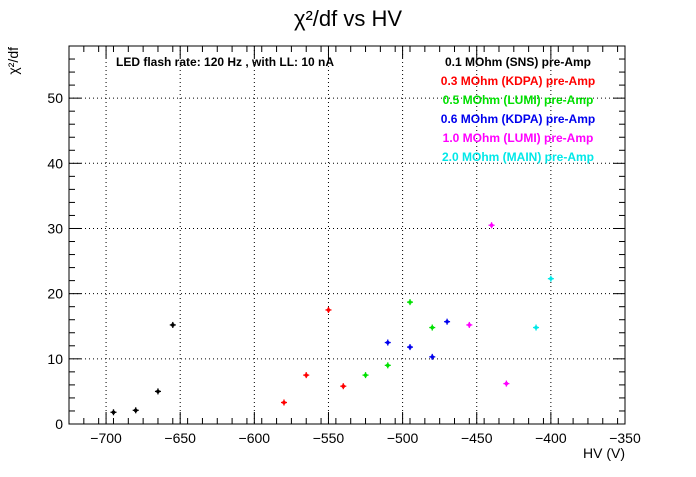 This screenshot has height=477, width=696. What do you see at coordinates (55, 228) in the screenshot?
I see `y-tick-label: 30` at bounding box center [55, 228].